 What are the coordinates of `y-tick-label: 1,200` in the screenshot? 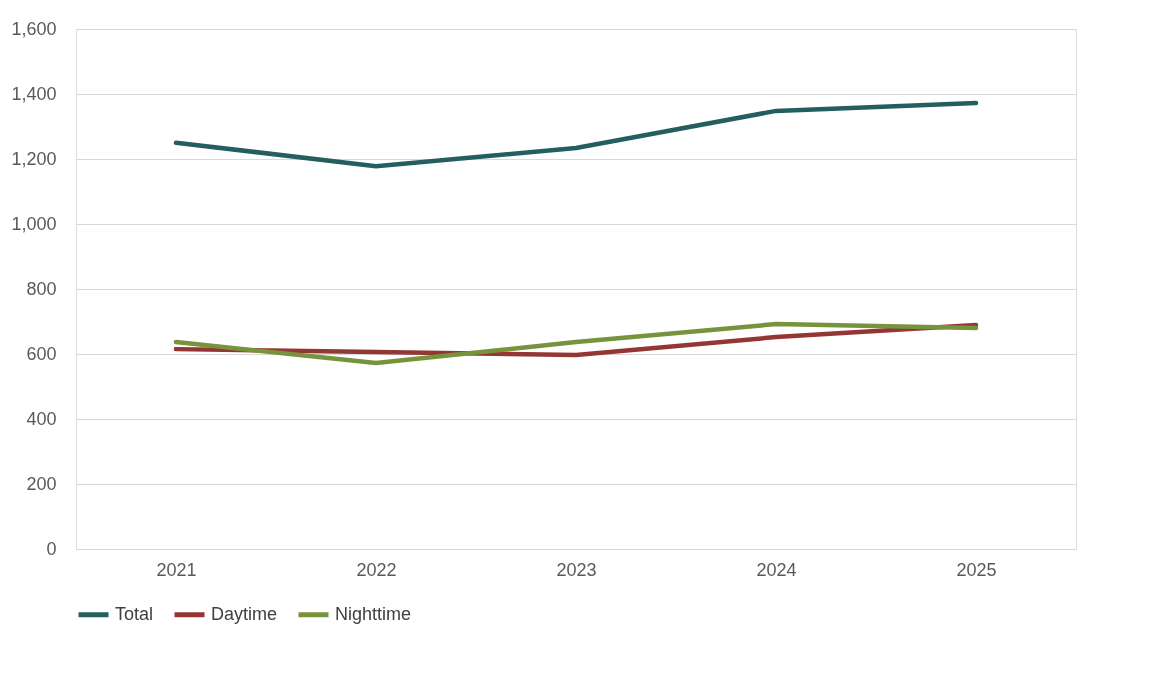 It's located at (34, 158).